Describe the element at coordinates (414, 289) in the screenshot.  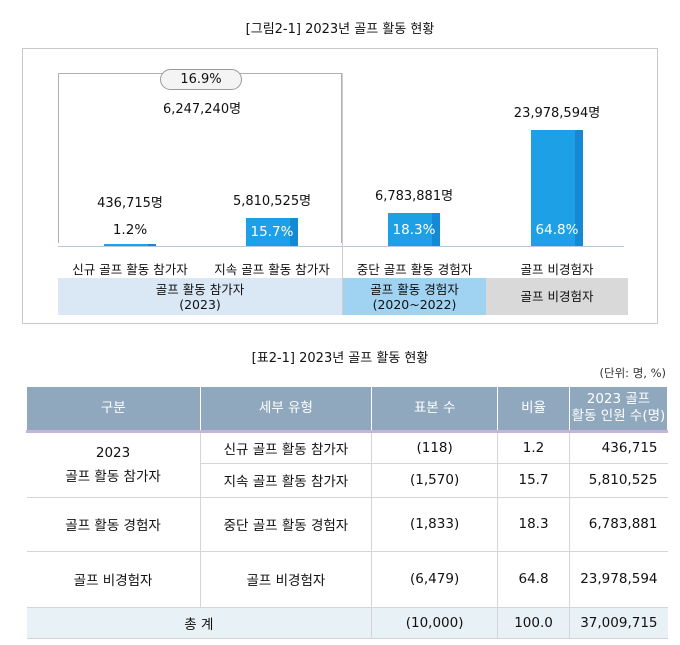
I see `group-title: 골프 활동 경험자` at that location.